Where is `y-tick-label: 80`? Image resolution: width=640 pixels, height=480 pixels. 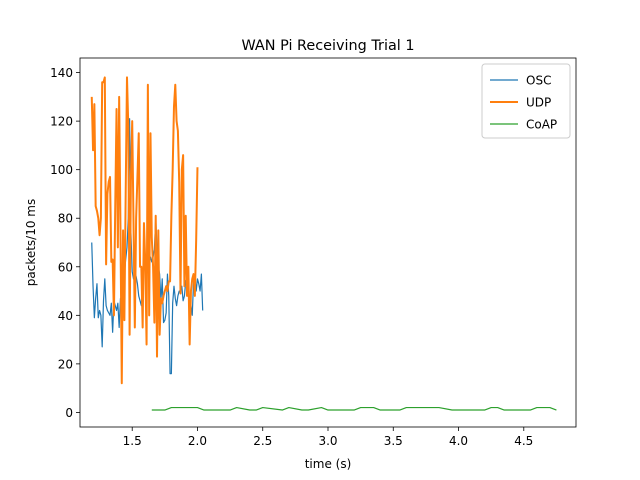 y-tick-label: 80 is located at coordinates (65, 219).